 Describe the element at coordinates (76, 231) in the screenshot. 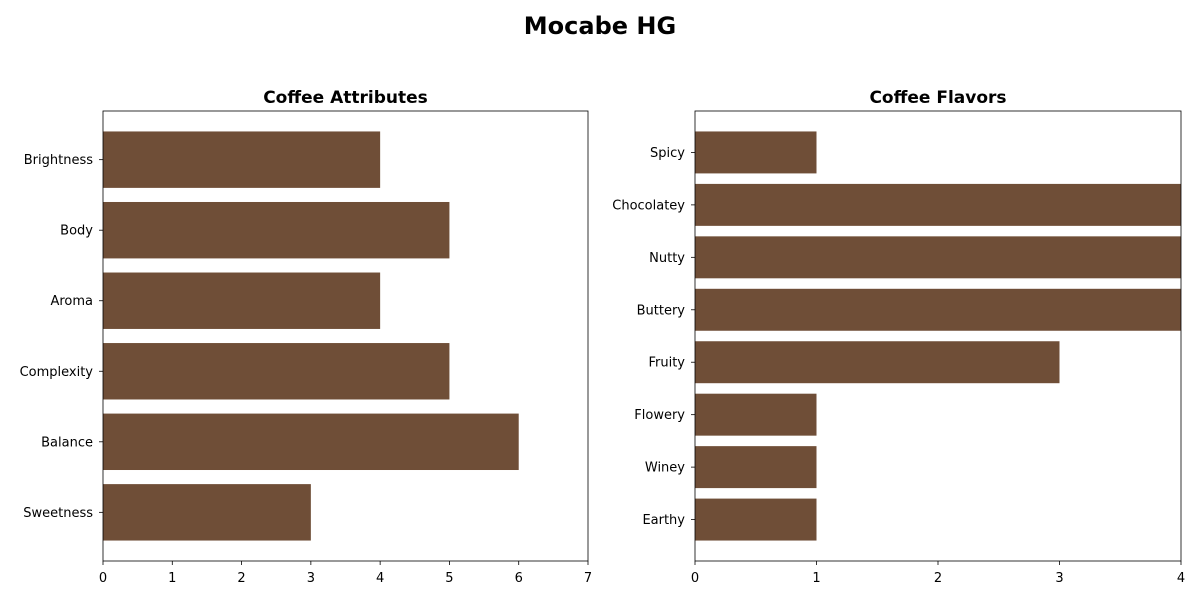

I see `chart-1-ytick-label: Body` at that location.